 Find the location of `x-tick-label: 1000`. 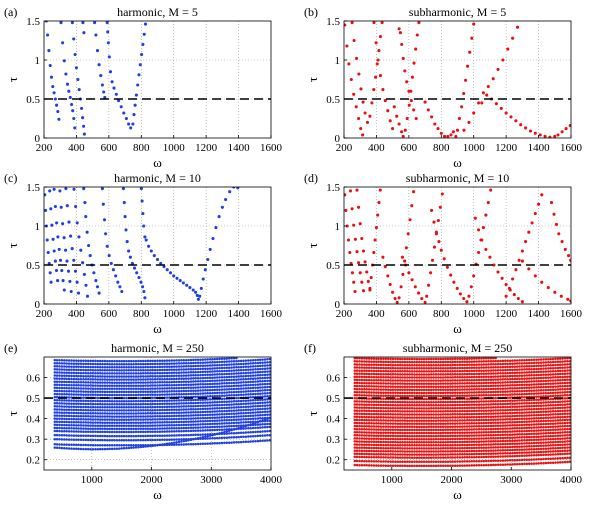

x-tick-label: 1000 is located at coordinates (474, 148).